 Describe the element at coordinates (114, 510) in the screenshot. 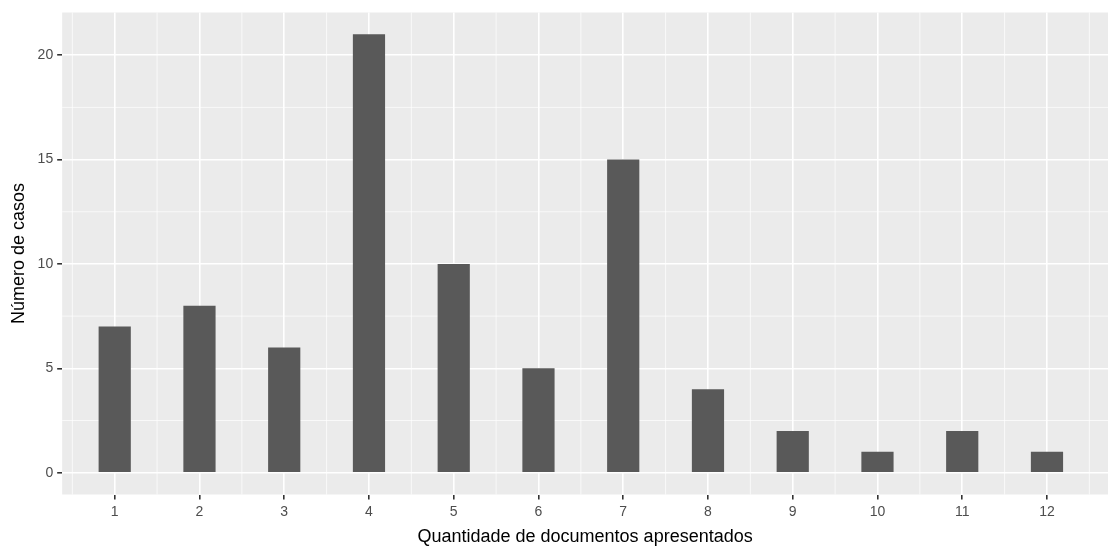

I see `x-tick-label: 1` at that location.